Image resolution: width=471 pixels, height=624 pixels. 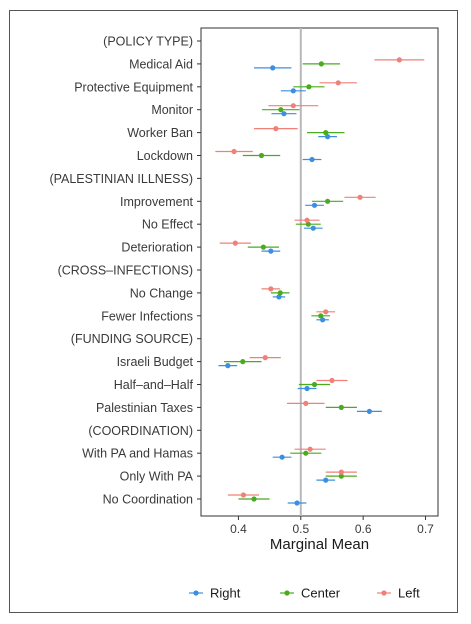 I want to click on y-tick-label: (COORDINATION), so click(x=140, y=431).